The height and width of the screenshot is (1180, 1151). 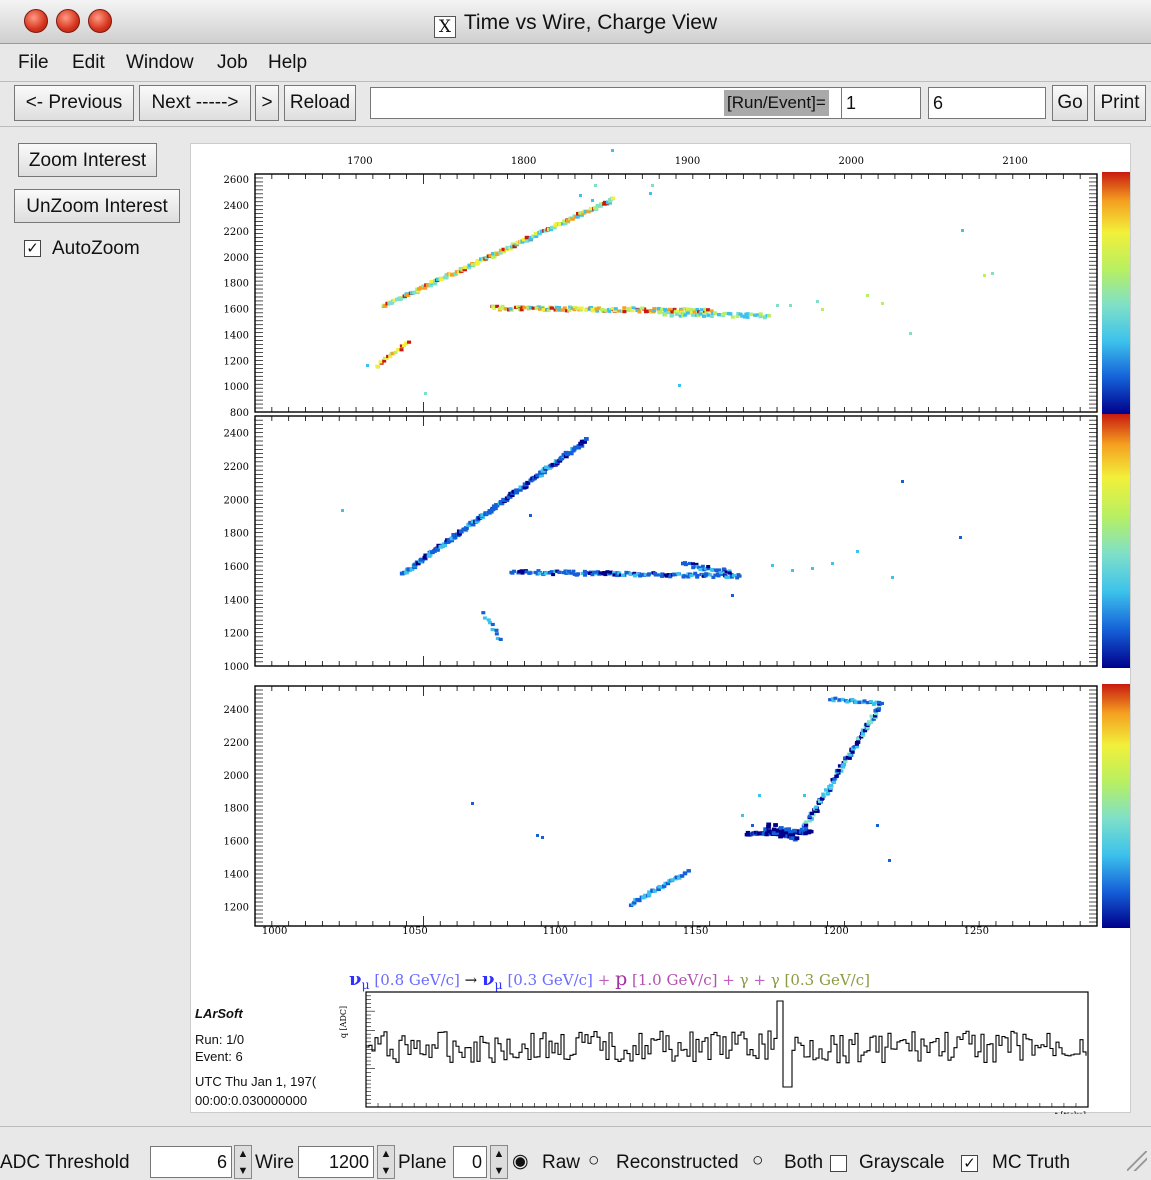 I want to click on reconstructed-radio: ○, so click(x=593, y=1161).